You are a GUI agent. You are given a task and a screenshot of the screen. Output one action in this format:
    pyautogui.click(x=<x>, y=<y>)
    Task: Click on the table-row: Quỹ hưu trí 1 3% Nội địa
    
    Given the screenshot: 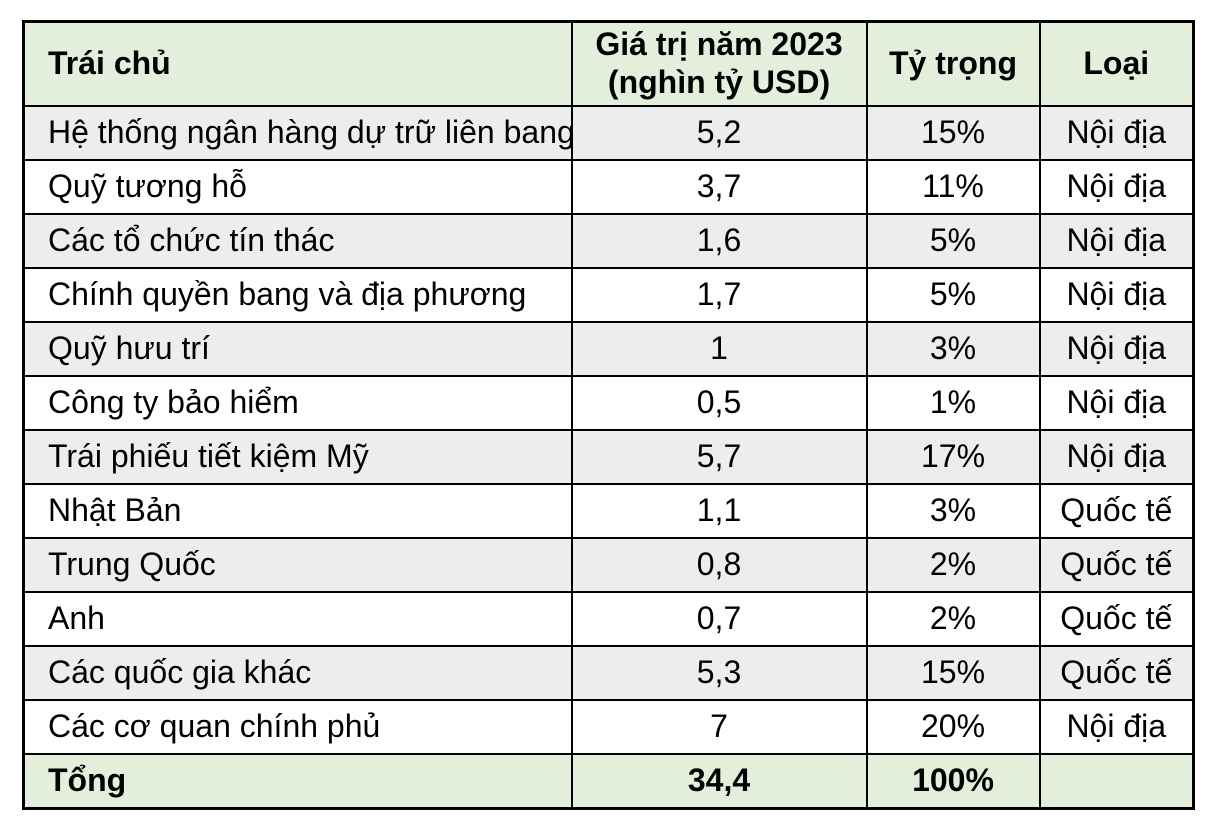 What is the action you would take?
    pyautogui.click(x=608, y=348)
    